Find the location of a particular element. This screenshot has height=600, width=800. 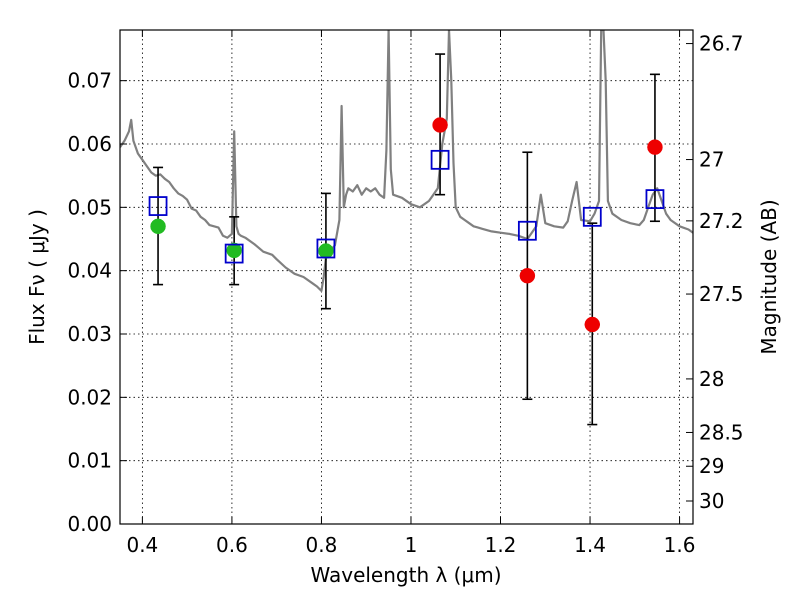

x-tick-label: 1.2 is located at coordinates (501, 545).